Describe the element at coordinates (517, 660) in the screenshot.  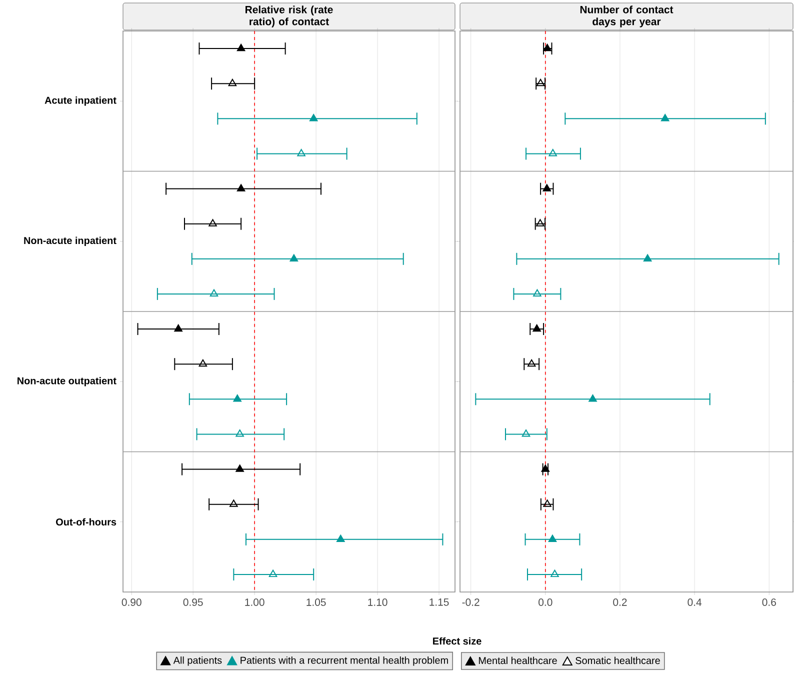
I see `text: Mental healthcare` at that location.